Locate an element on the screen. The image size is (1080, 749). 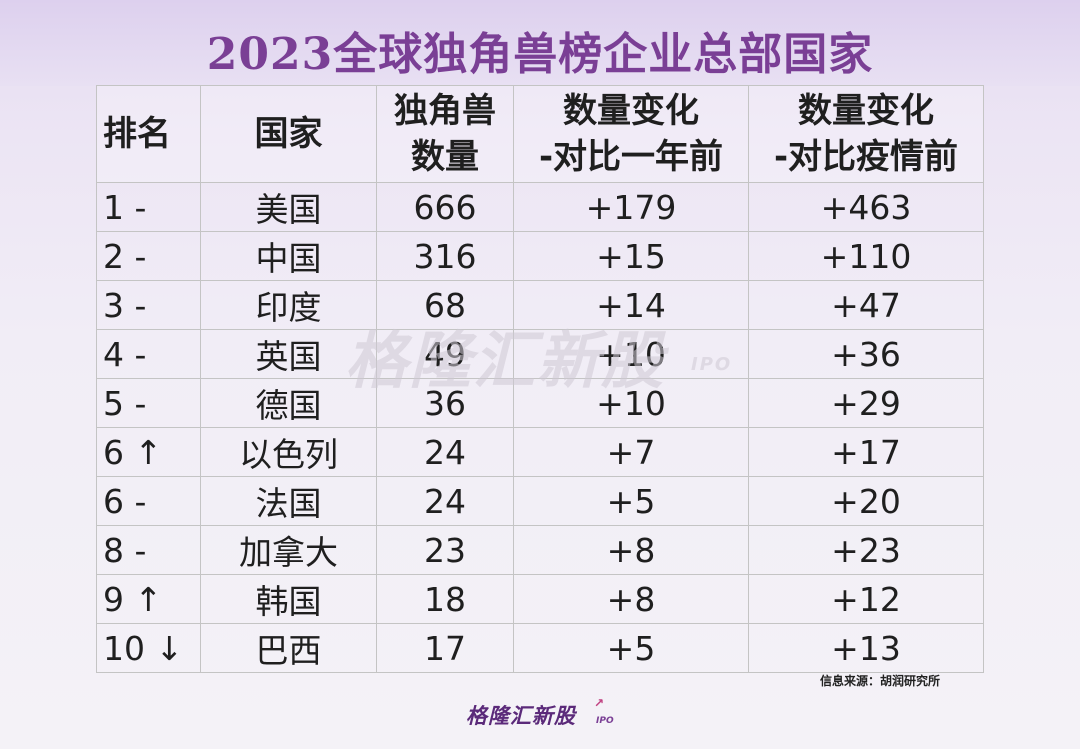
cell-change-pre: +12 is located at coordinates (866, 599).